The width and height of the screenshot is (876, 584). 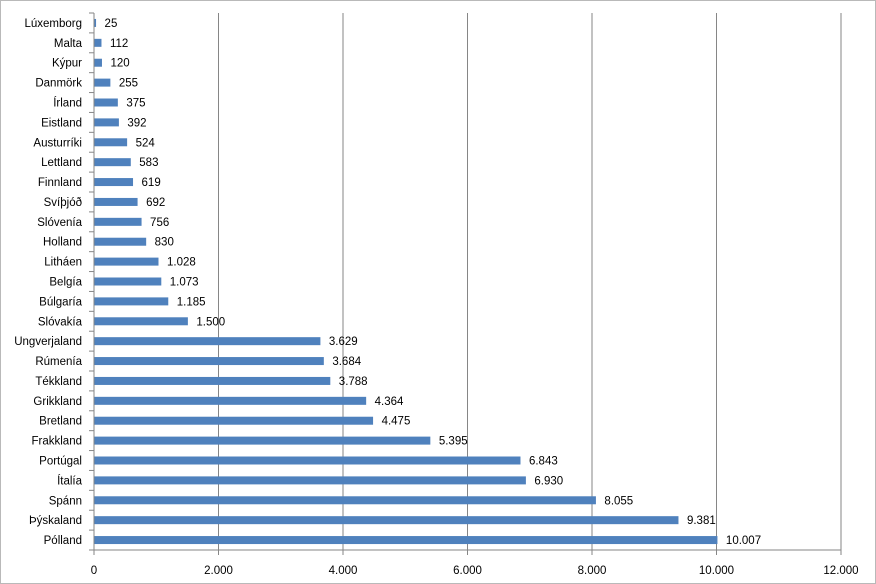 I want to click on category-label: Eistland, so click(x=61, y=123).